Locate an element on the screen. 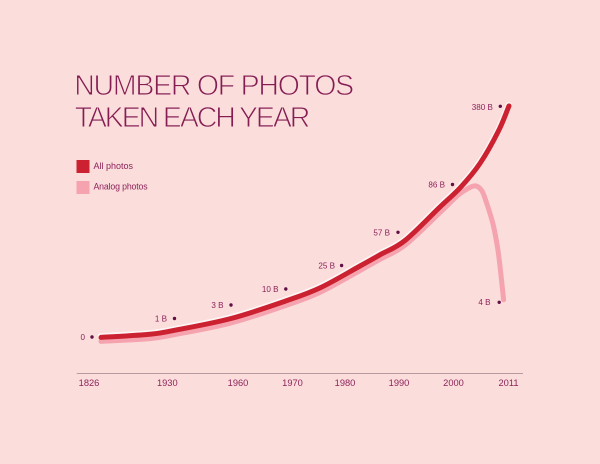 This screenshot has width=600, height=464. svg-text: 1980 is located at coordinates (345, 383).